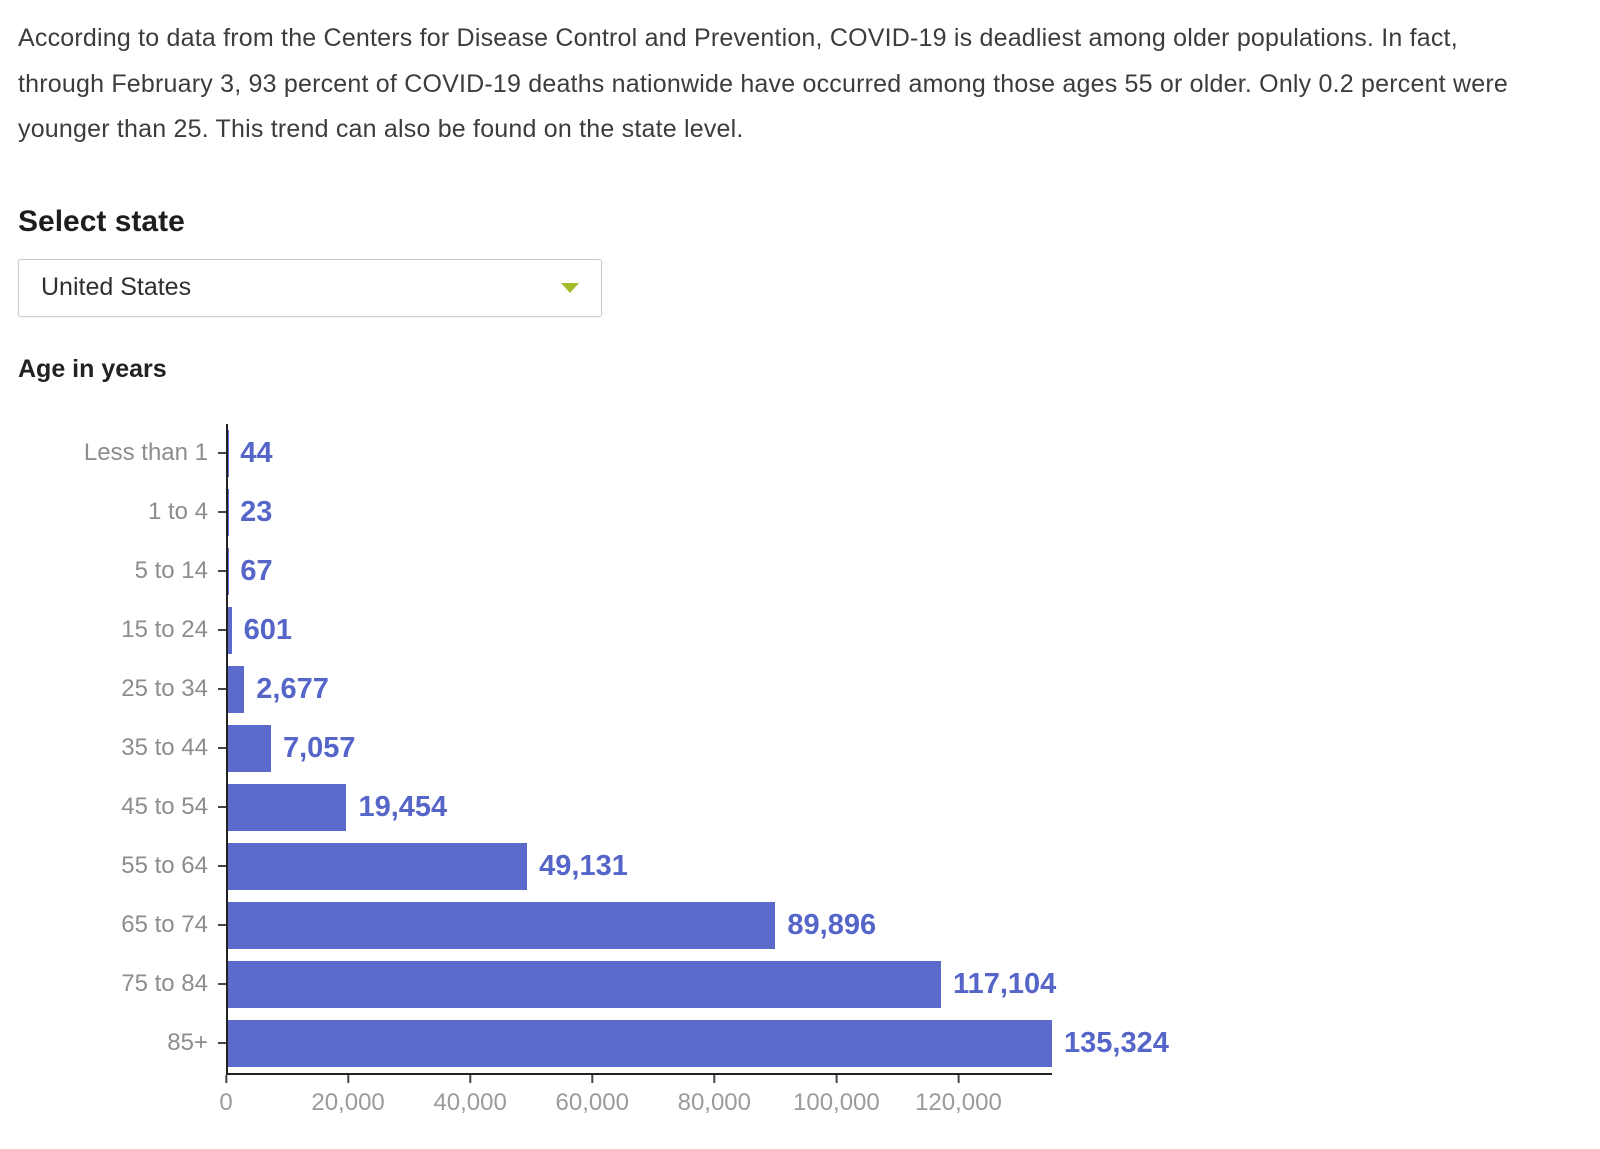 The image size is (1600, 1149). What do you see at coordinates (958, 1103) in the screenshot?
I see `x-tick-label: 120,000` at bounding box center [958, 1103].